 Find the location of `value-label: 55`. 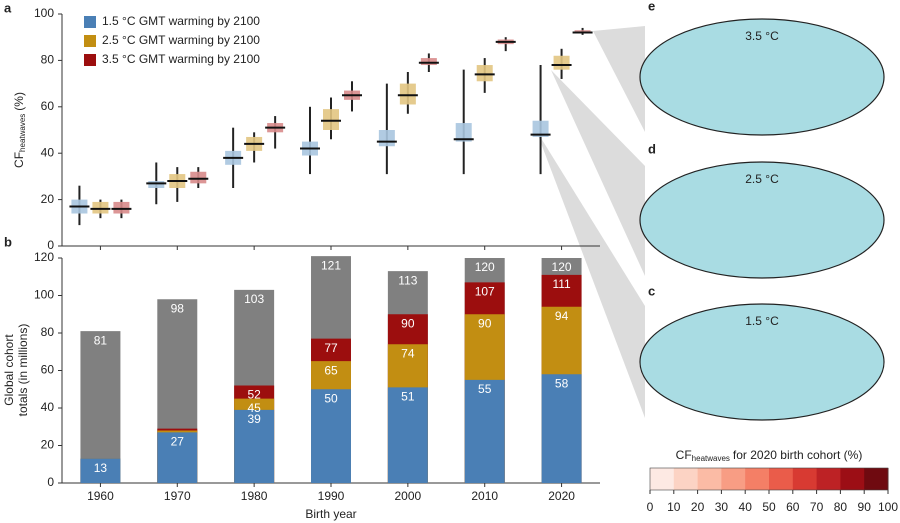

value-label: 55 is located at coordinates (485, 389).